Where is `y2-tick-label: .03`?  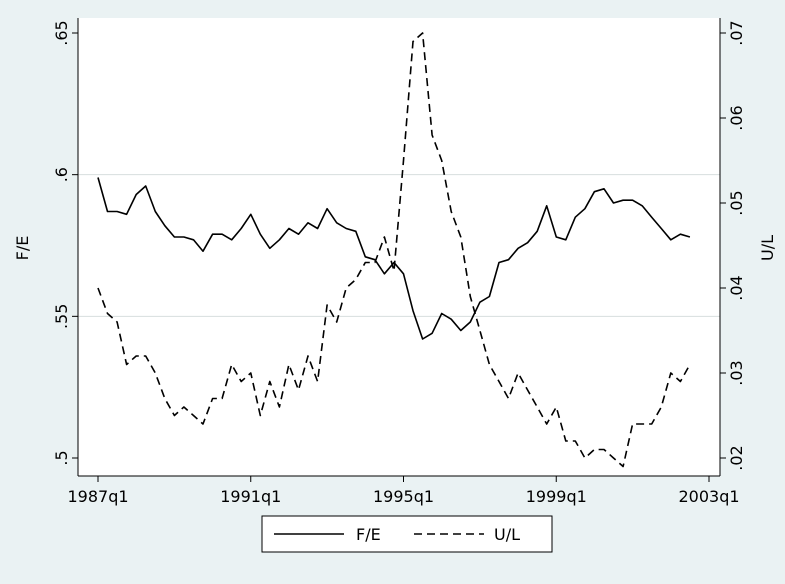
y2-tick-label: .03 is located at coordinates (736, 372).